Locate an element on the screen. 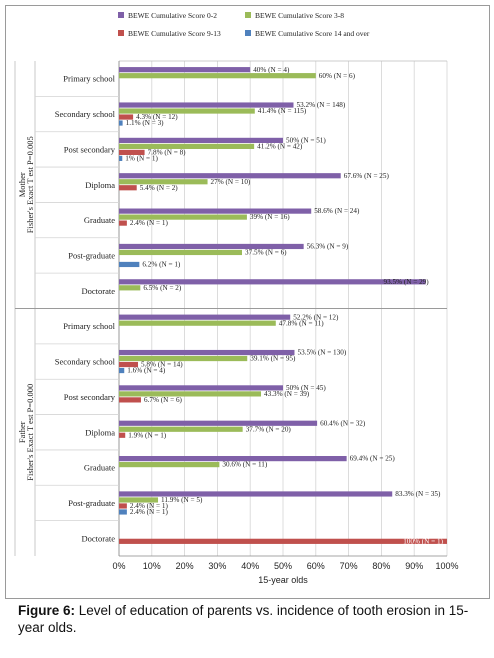 Image resolution: width=494 pixels, height=658 pixels. data-label: 6.7% (N = 6) is located at coordinates (163, 400).